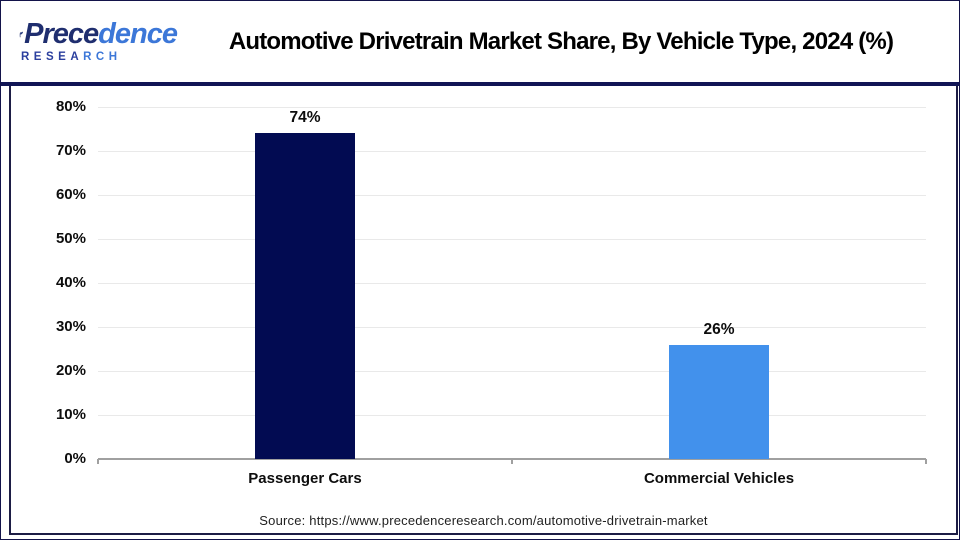 This screenshot has width=960, height=540. Describe the element at coordinates (70, 238) in the screenshot. I see `y-axis-tick-label: 50%` at that location.